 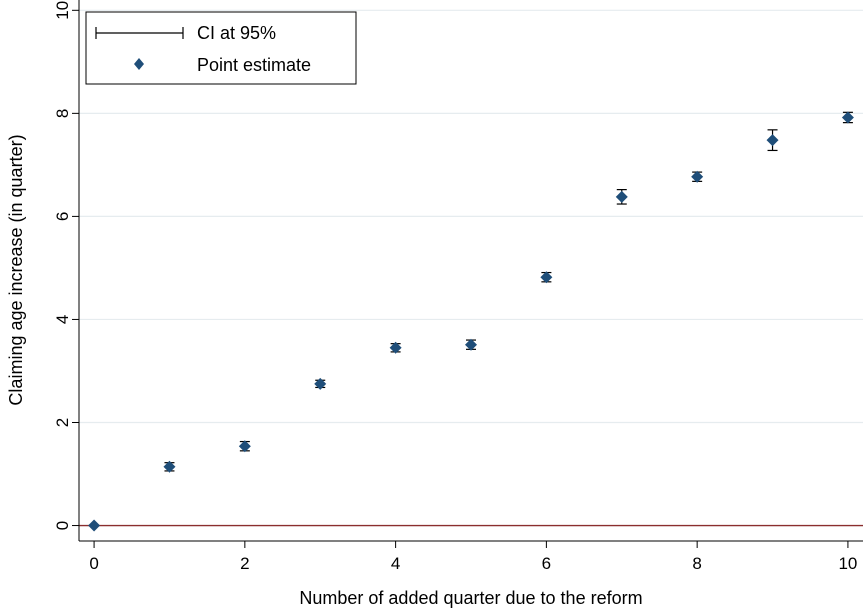 What do you see at coordinates (236, 33) in the screenshot?
I see `legend-ci-label: CI at 95%` at bounding box center [236, 33].